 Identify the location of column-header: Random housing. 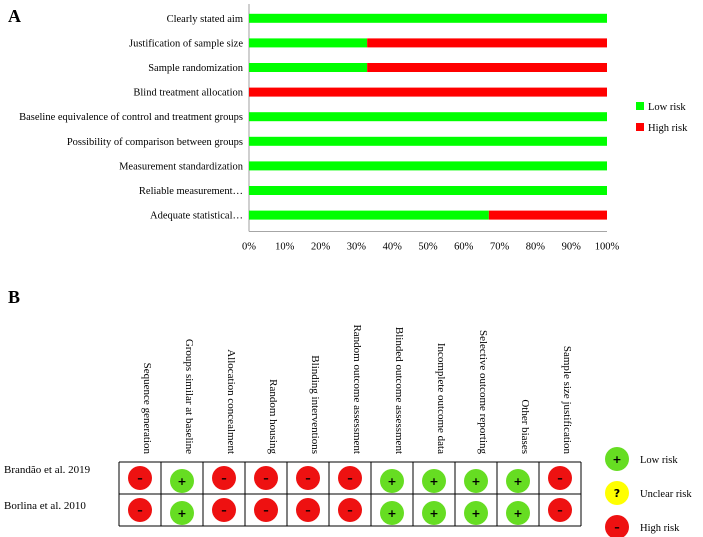
(273, 416).